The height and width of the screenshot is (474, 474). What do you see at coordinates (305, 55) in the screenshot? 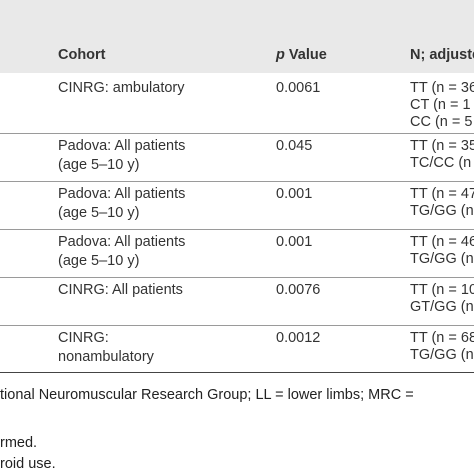
I see `header-p-rest: Value` at bounding box center [305, 55].